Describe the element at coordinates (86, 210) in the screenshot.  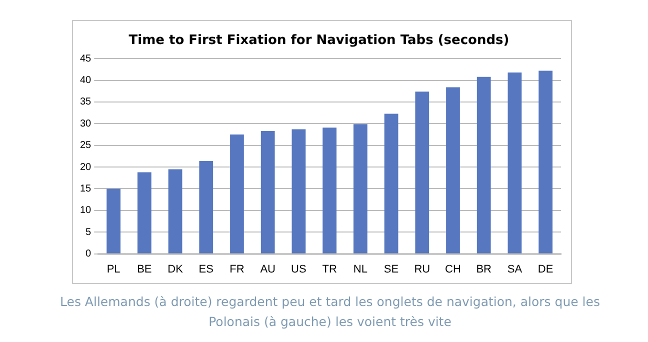
I see `y-tick-label: 10` at that location.